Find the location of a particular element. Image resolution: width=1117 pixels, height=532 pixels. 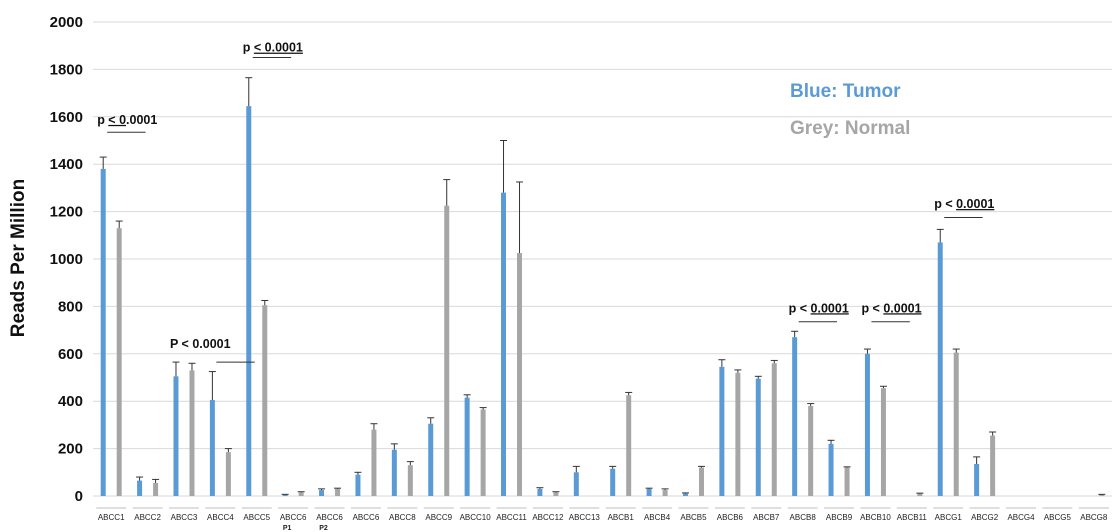

legend: Blue: Tumor Grey: Normal is located at coordinates (850, 110).